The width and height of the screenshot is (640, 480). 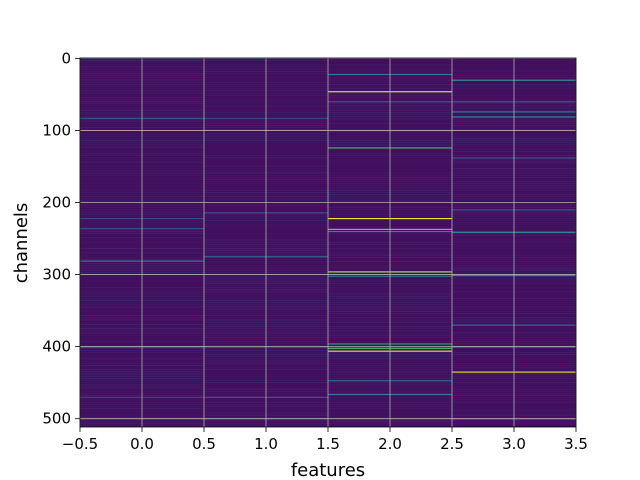 What do you see at coordinates (328, 444) in the screenshot?
I see `x-tick-label: 1.5` at bounding box center [328, 444].